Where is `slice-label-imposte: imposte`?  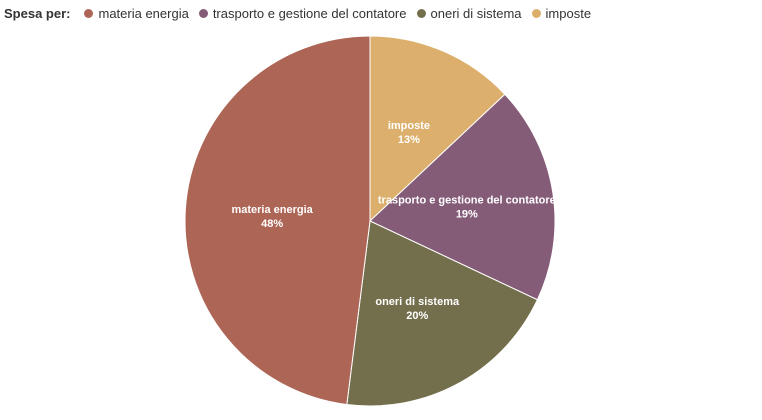 slice-label-imposte: imposte is located at coordinates (409, 126).